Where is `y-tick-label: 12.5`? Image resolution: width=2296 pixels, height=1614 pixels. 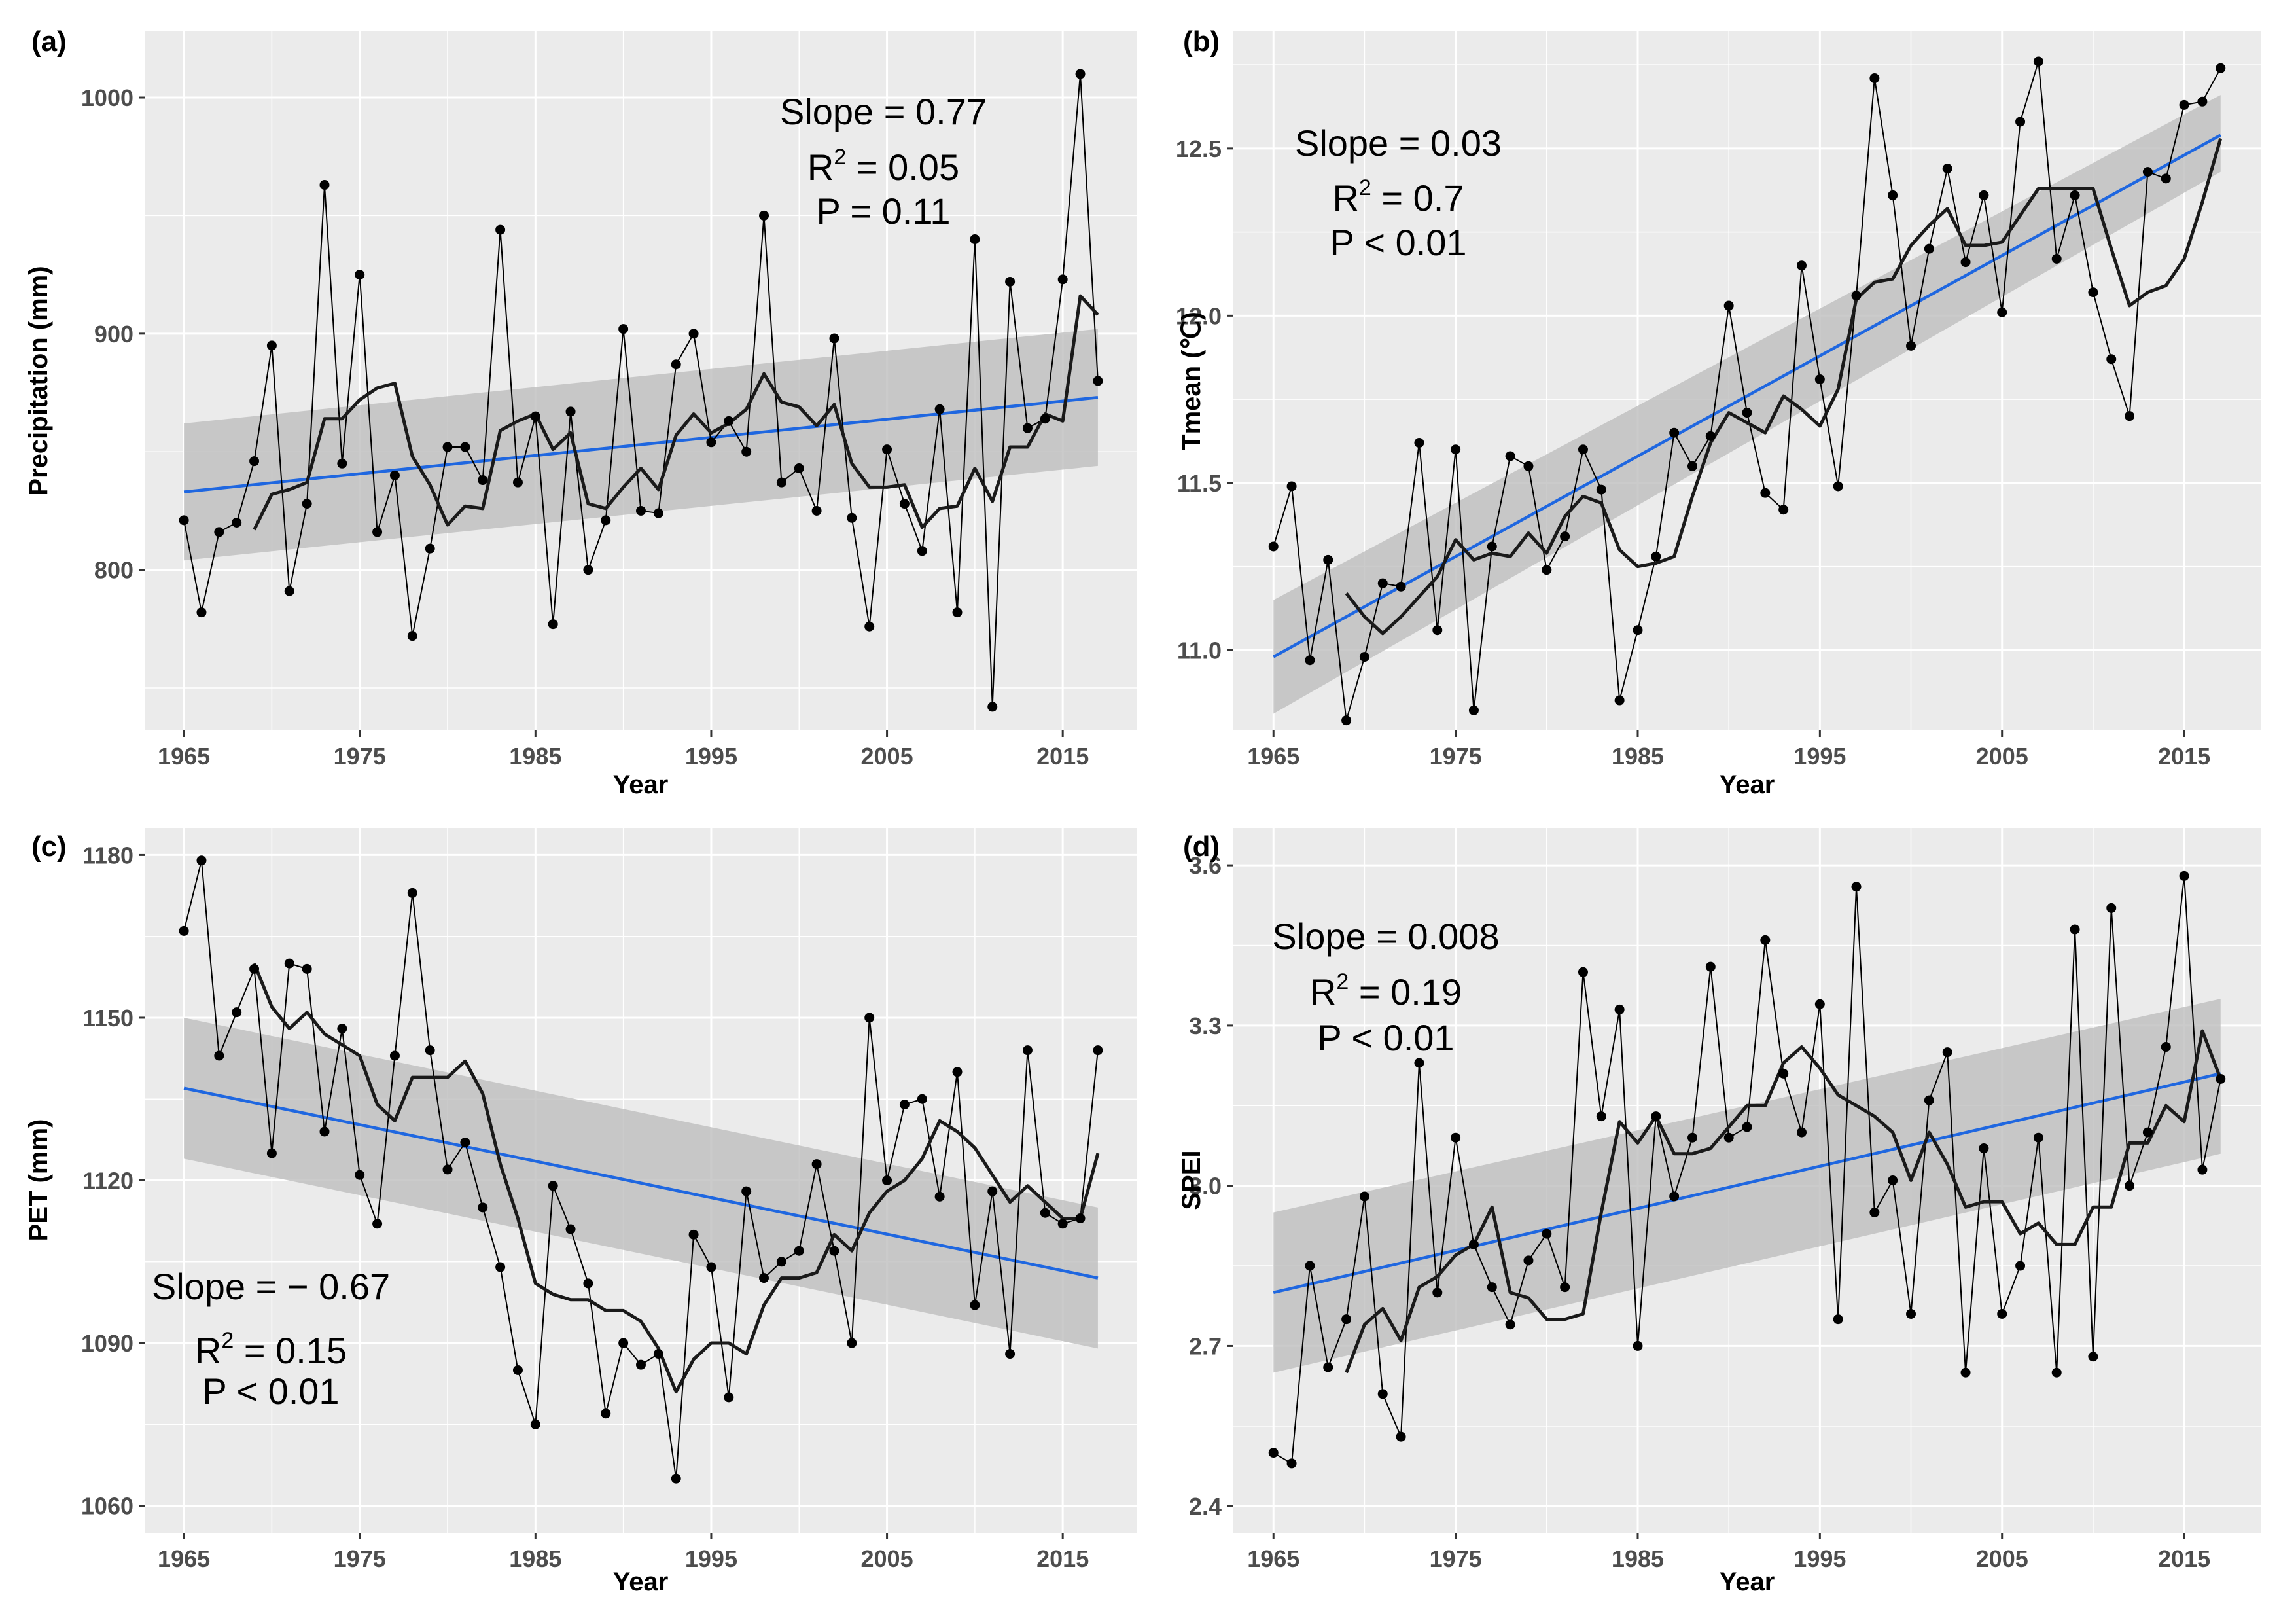
y-tick-label: 12.5 is located at coordinates (1199, 148).